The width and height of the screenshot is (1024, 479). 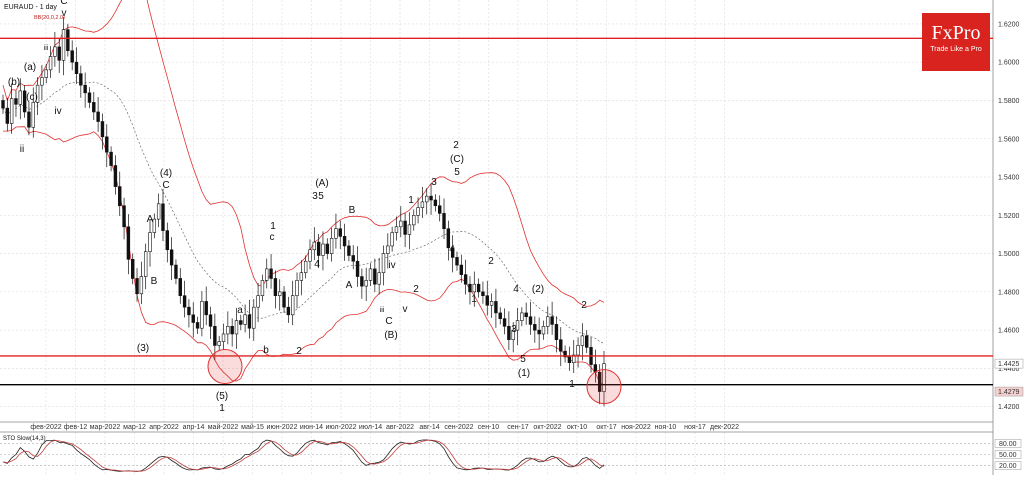 I want to click on wave-label: v, so click(x=64, y=13).